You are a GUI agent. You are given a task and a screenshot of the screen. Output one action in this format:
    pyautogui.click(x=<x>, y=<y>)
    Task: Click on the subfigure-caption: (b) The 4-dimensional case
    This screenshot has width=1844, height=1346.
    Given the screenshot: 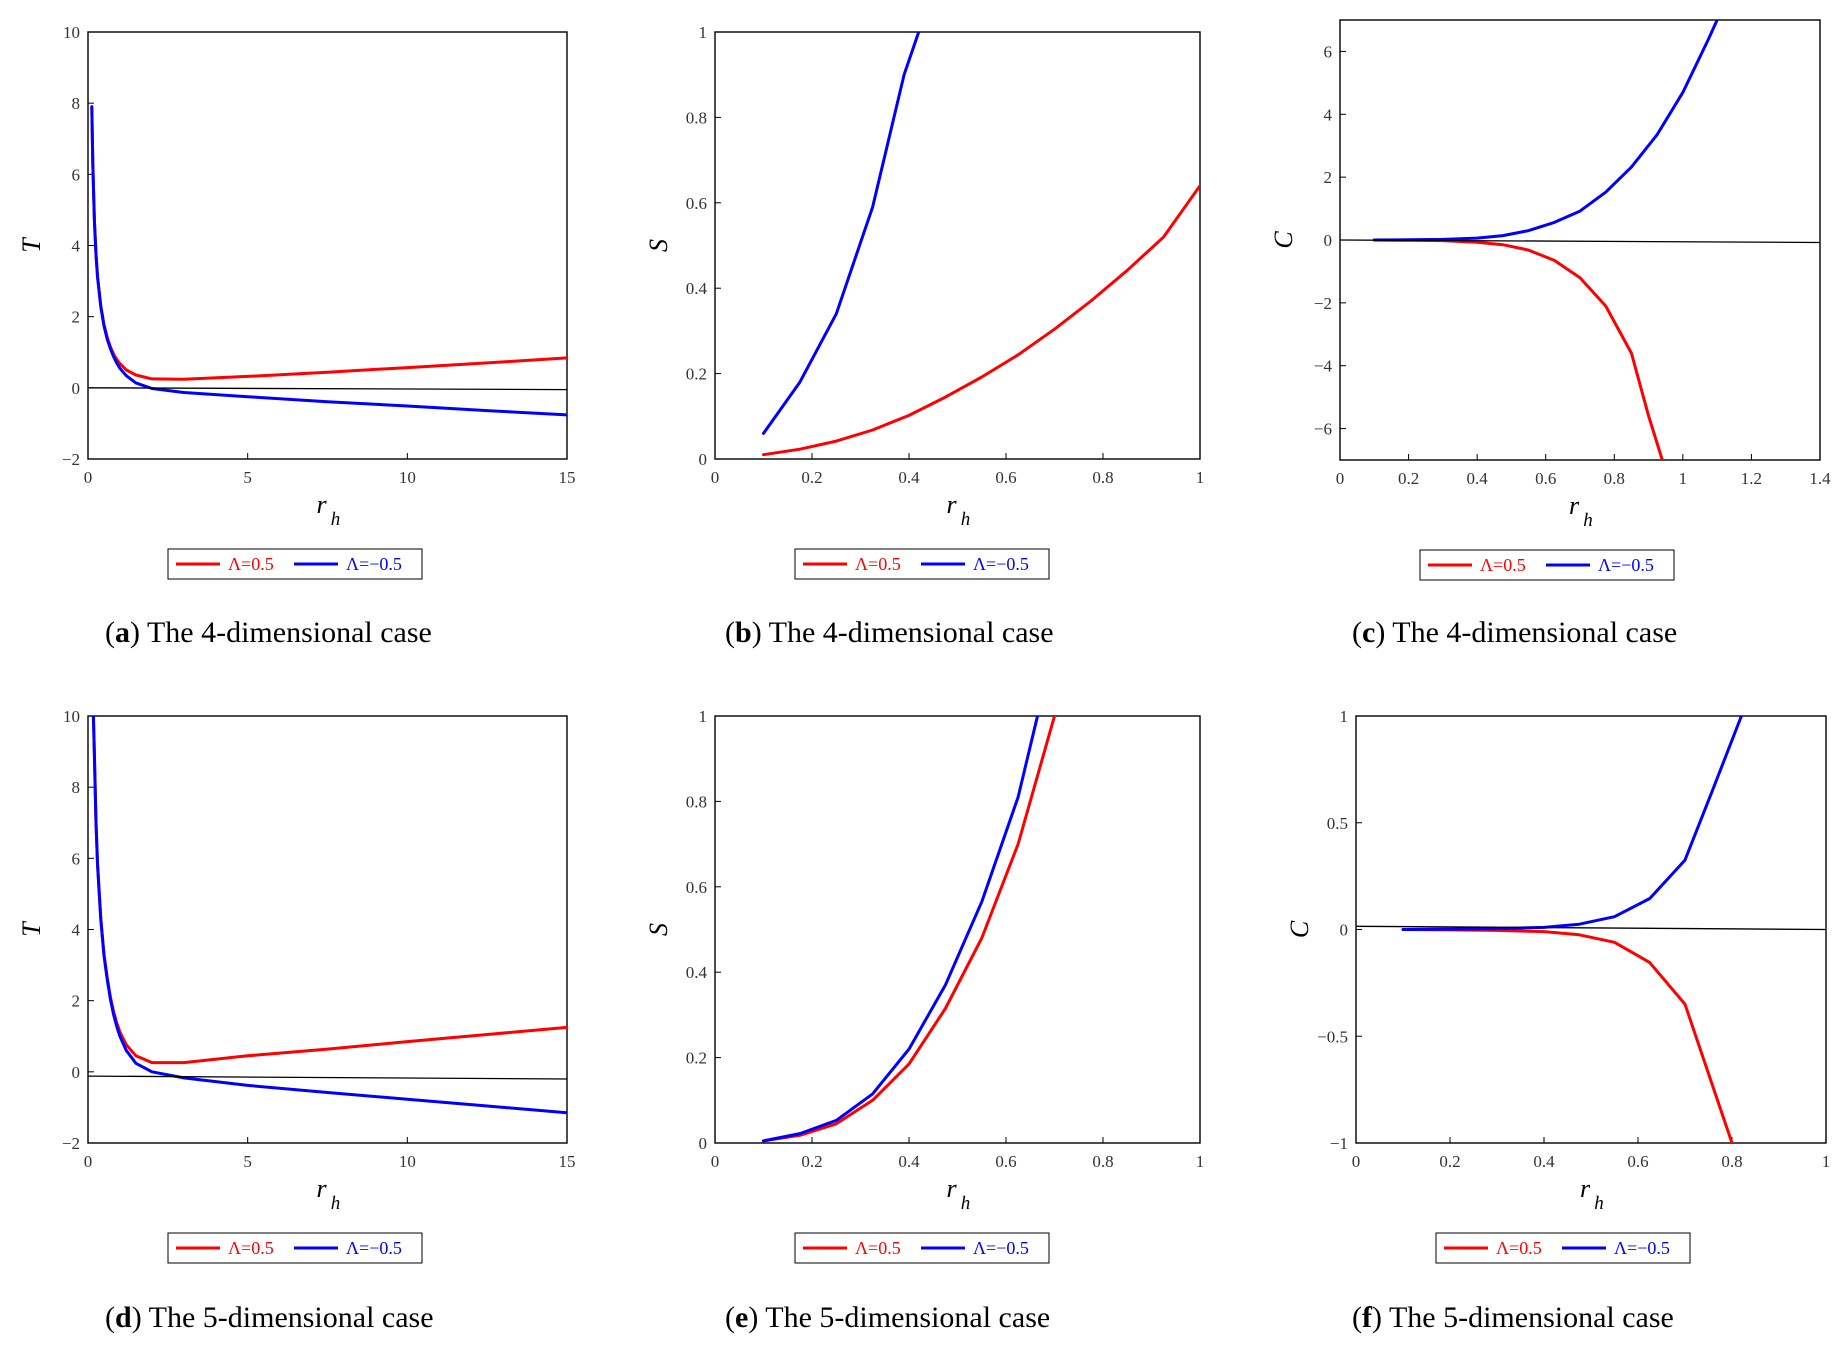 What is the action you would take?
    pyautogui.click(x=889, y=632)
    